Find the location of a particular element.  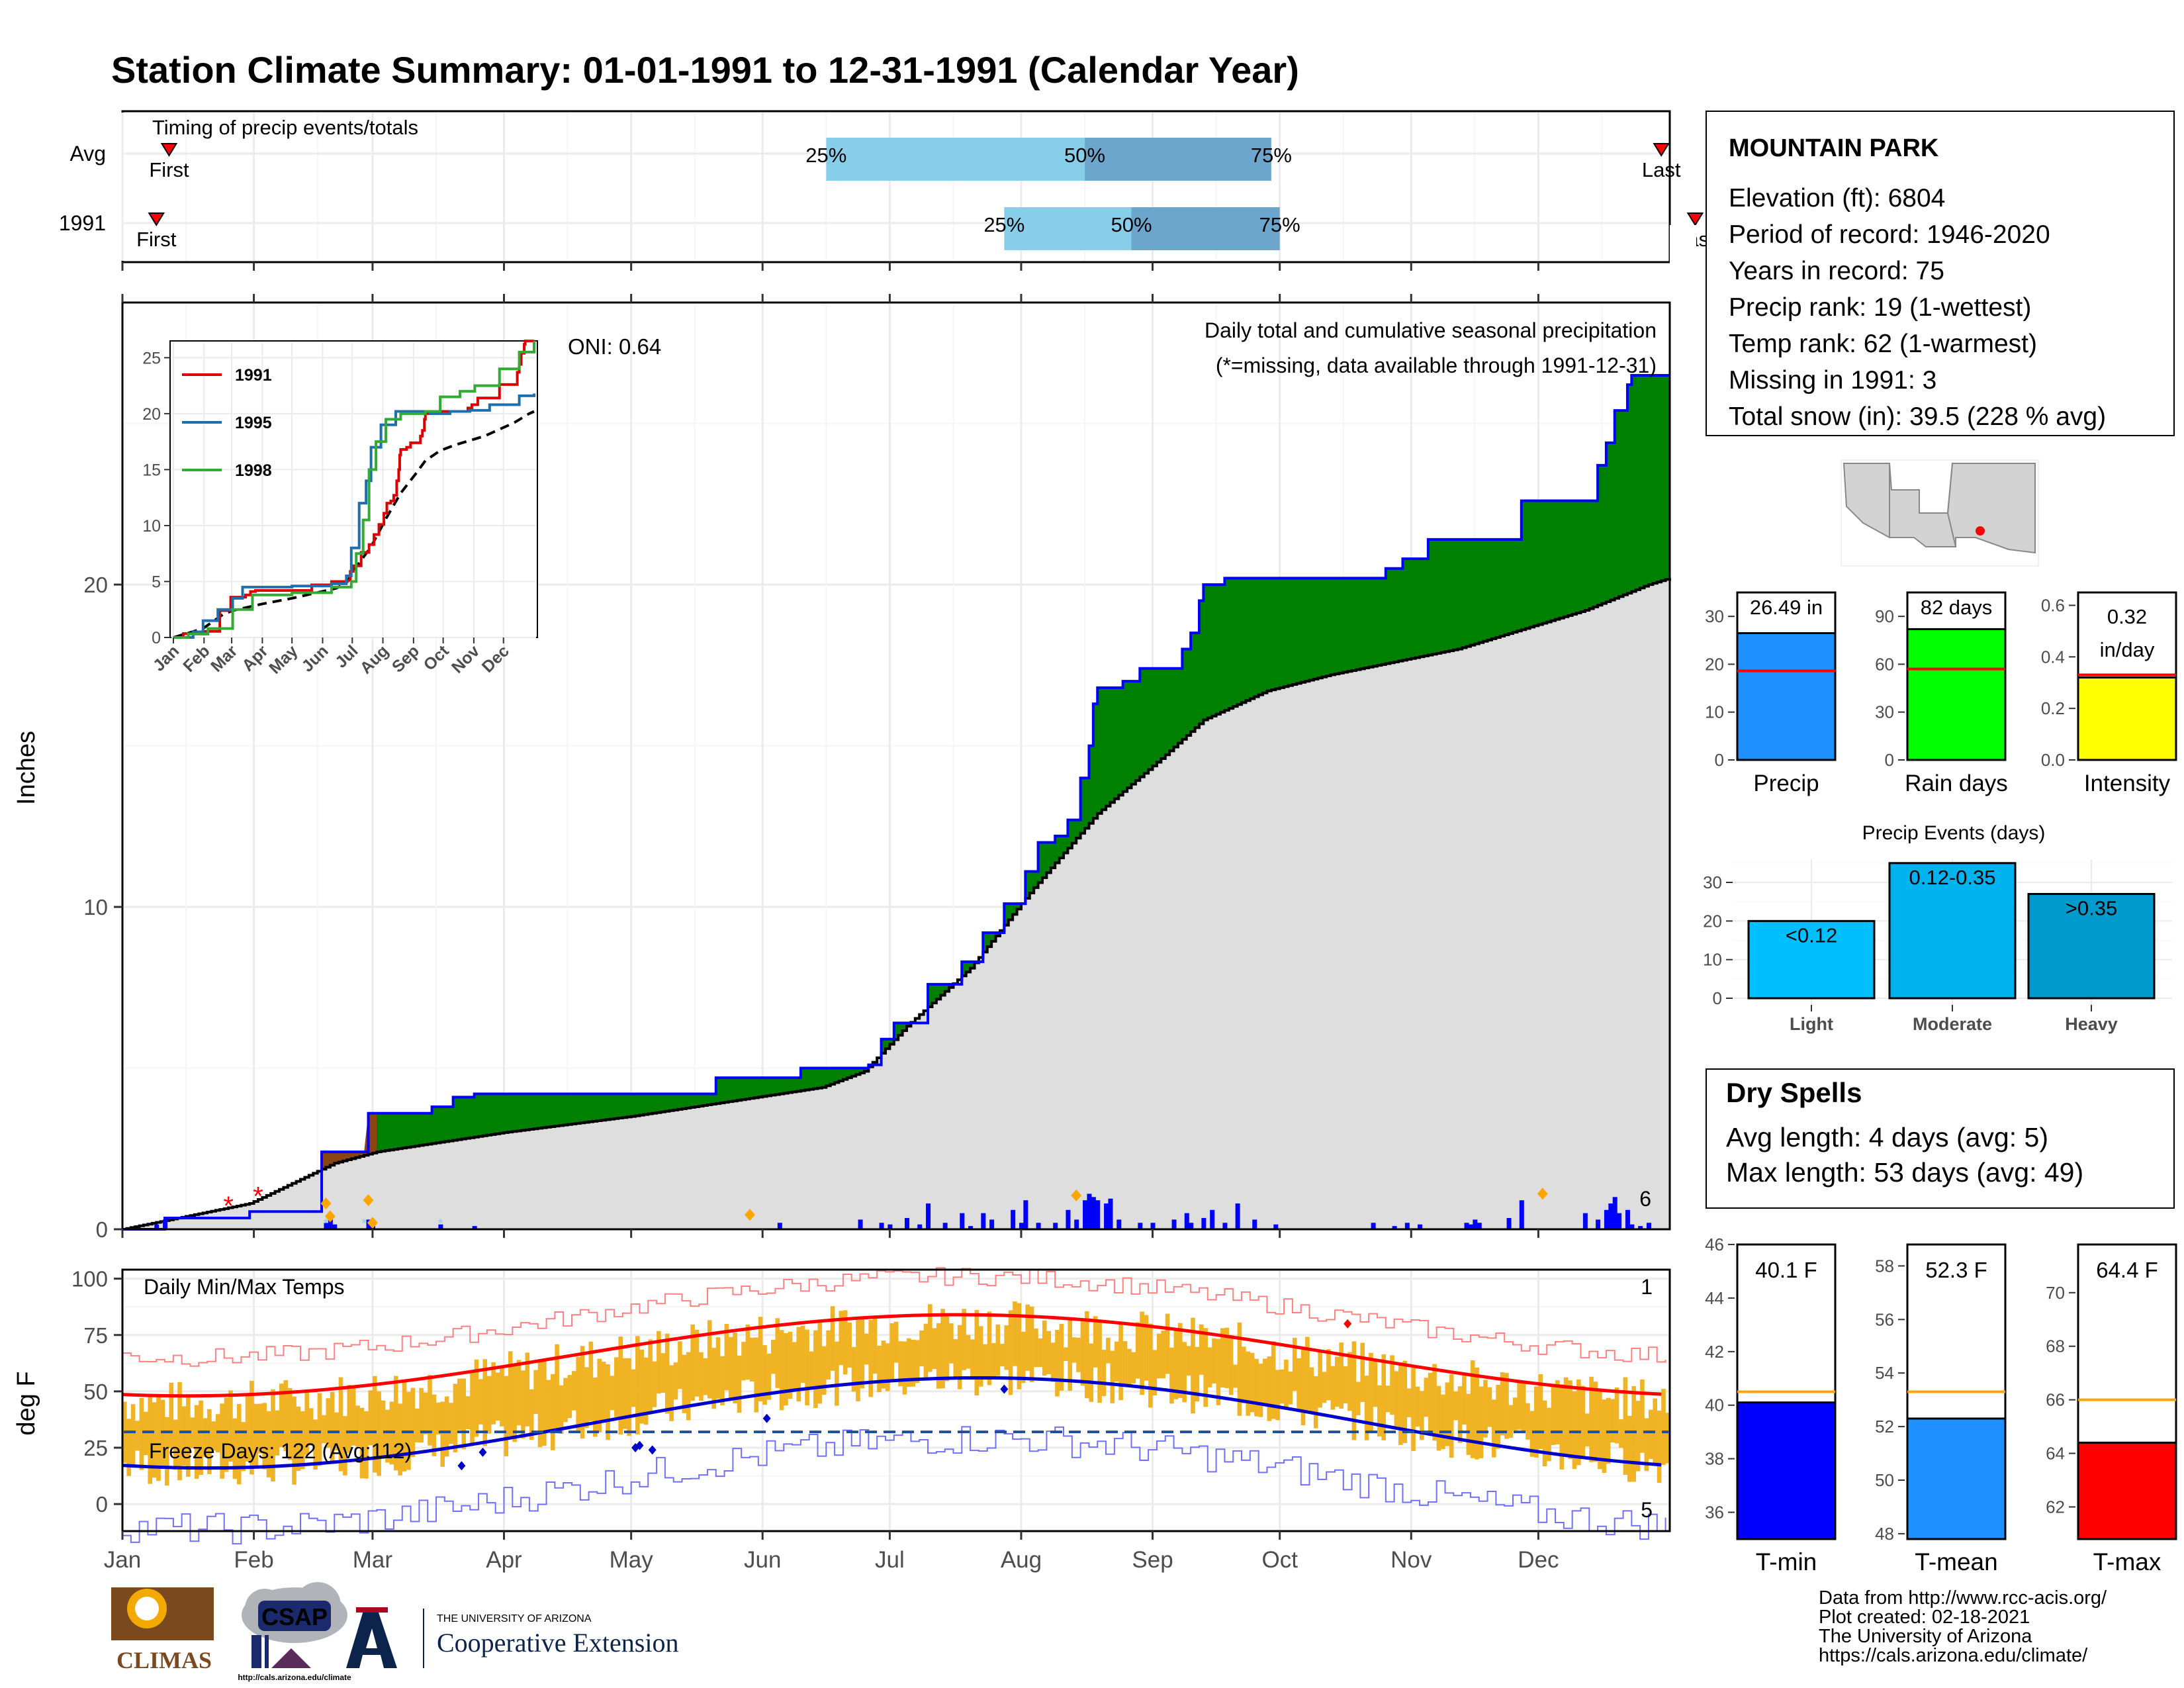

temp-bar-tick-label: 52 is located at coordinates (1885, 1426).